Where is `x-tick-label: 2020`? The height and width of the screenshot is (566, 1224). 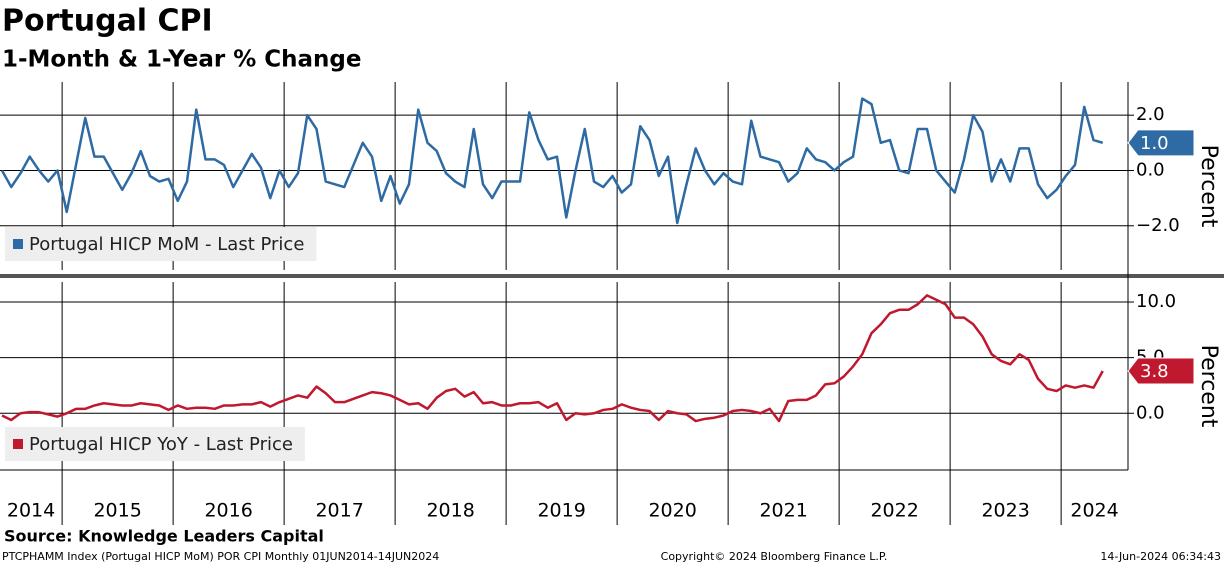 x-tick-label: 2020 is located at coordinates (672, 511).